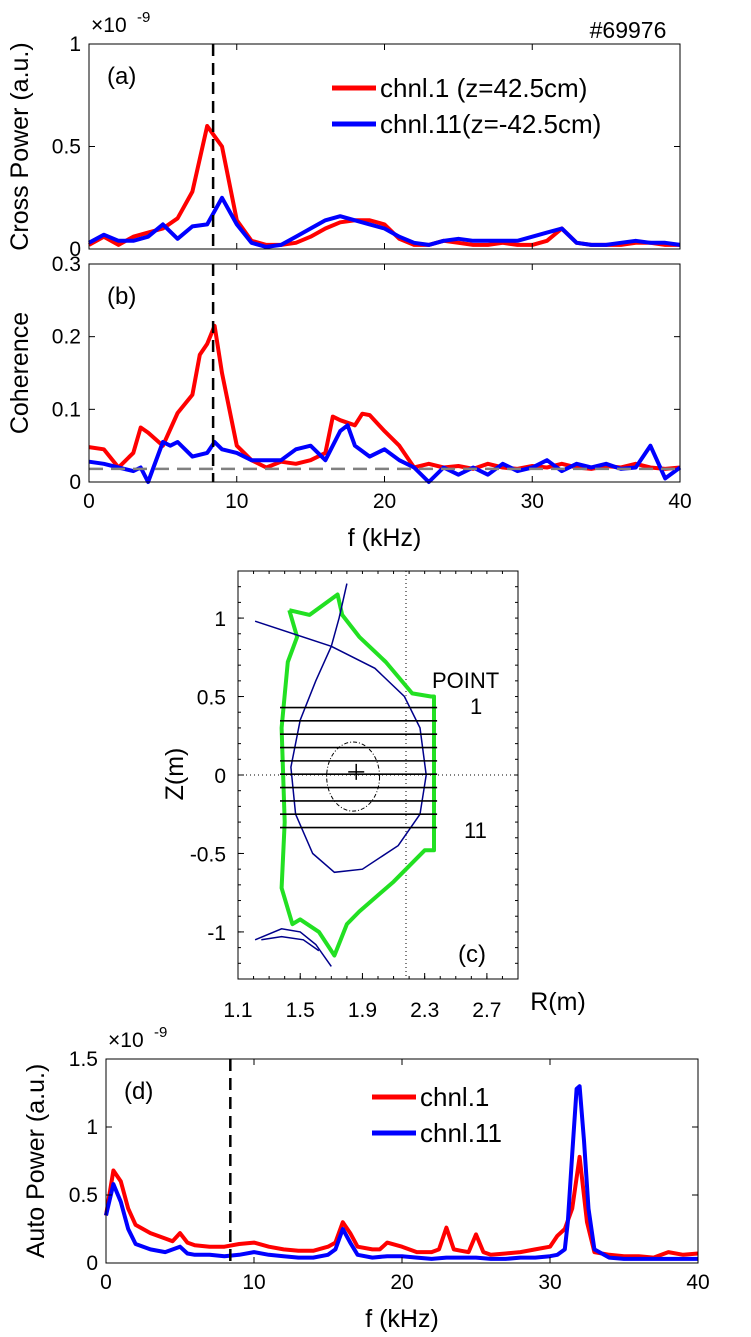 The image size is (751, 1337). I want to click on ytick-label-a-0: 0, so click(75, 249).